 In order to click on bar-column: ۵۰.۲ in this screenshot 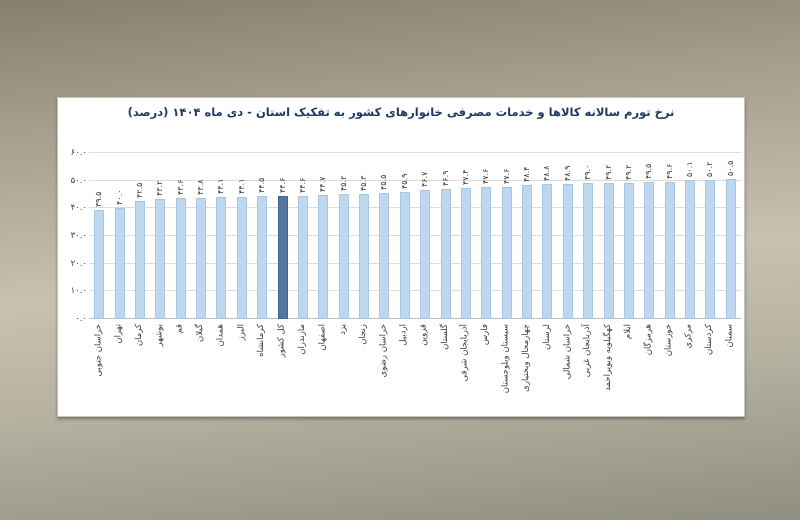, I will do `click(710, 236)`.